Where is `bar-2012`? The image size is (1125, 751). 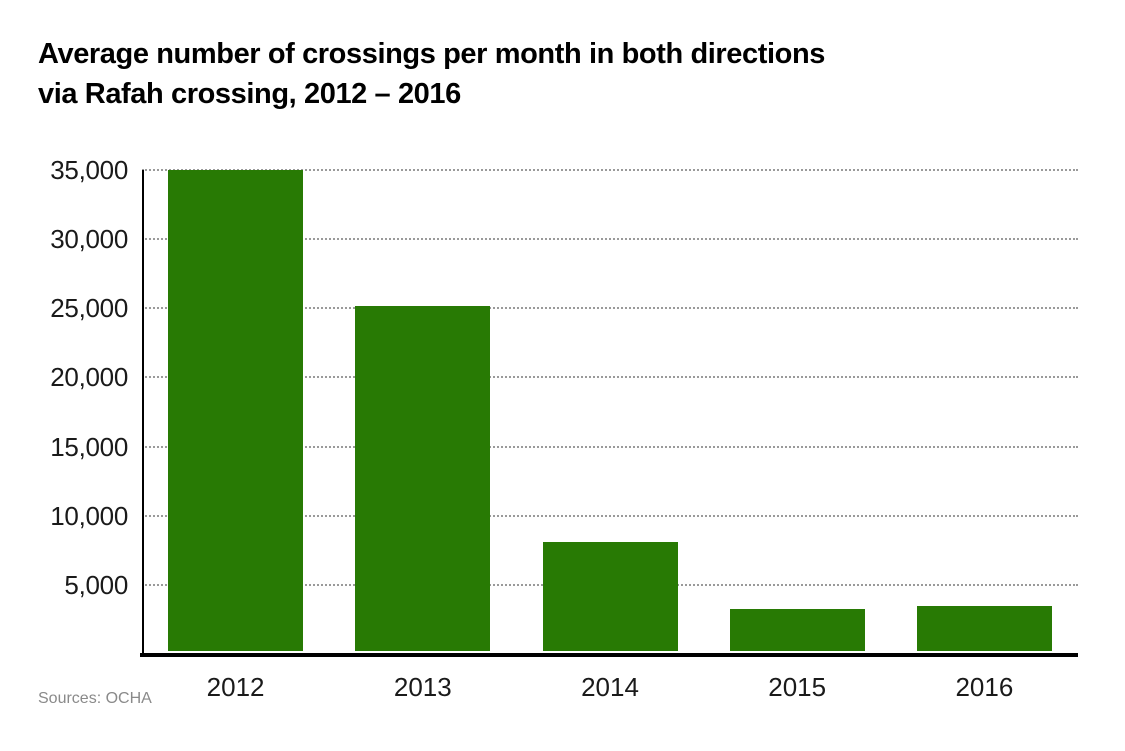 bar-2012 is located at coordinates (236, 410).